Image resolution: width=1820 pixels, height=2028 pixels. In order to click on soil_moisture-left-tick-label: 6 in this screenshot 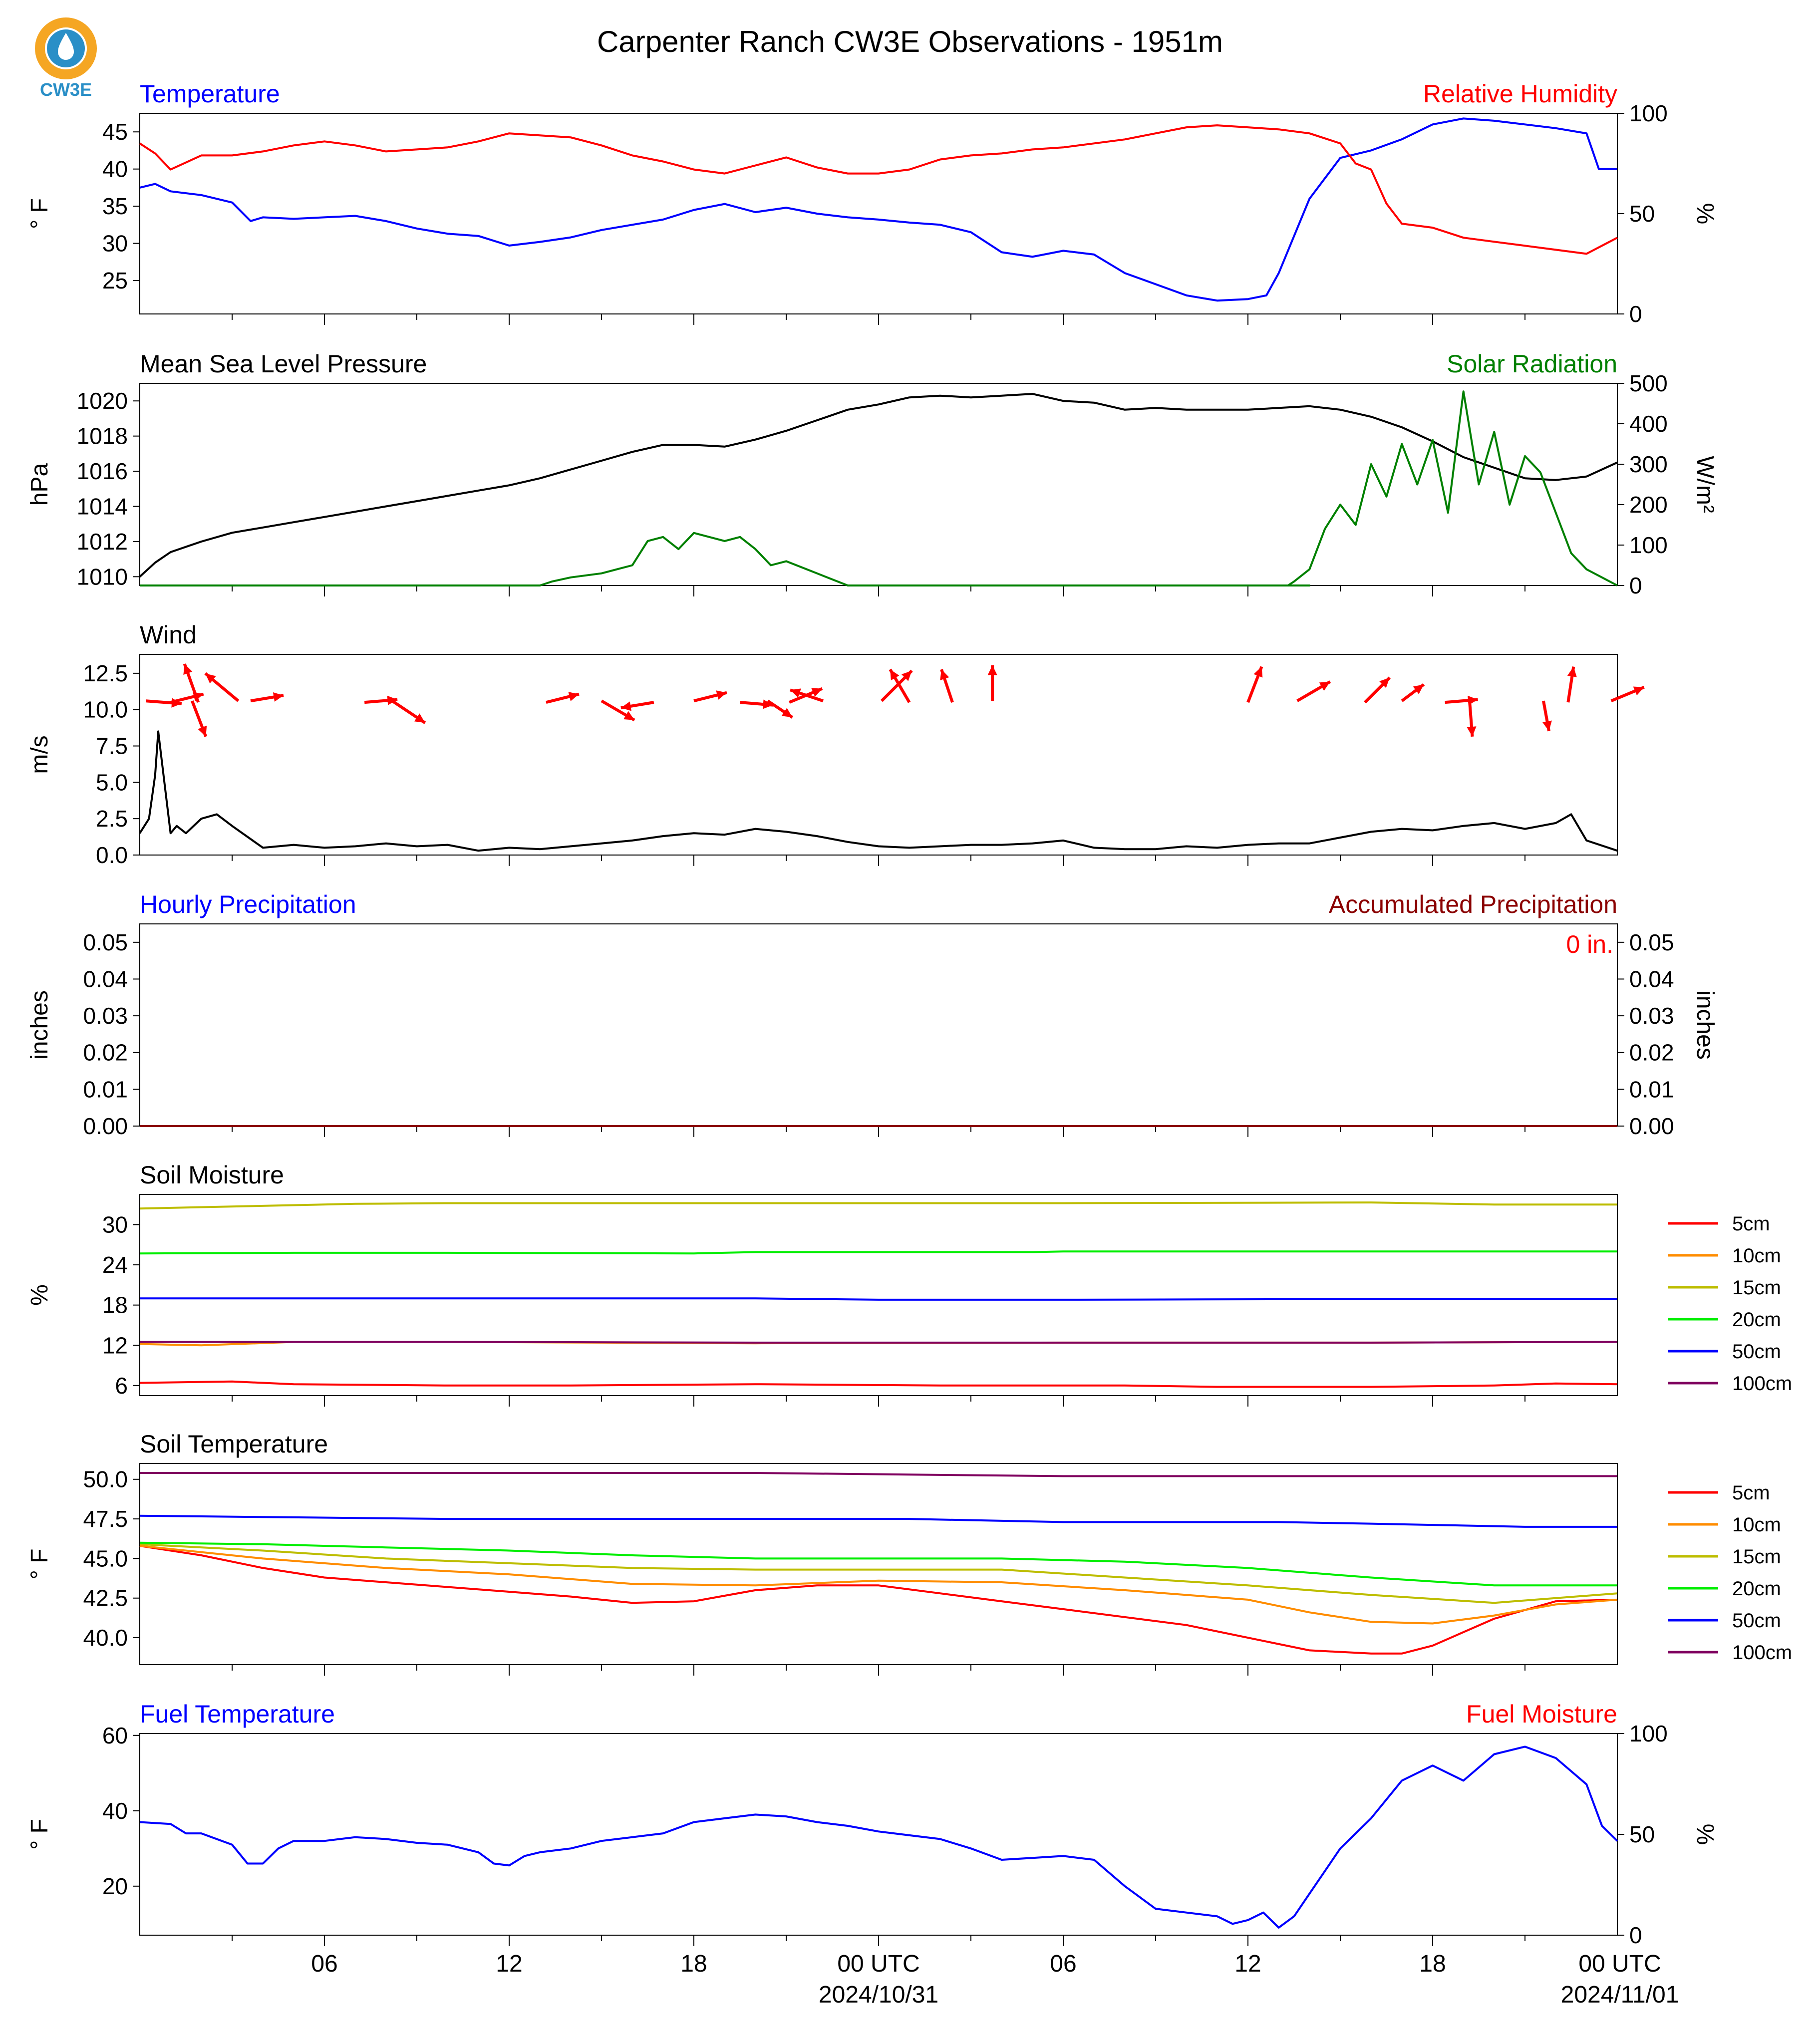, I will do `click(121, 1386)`.